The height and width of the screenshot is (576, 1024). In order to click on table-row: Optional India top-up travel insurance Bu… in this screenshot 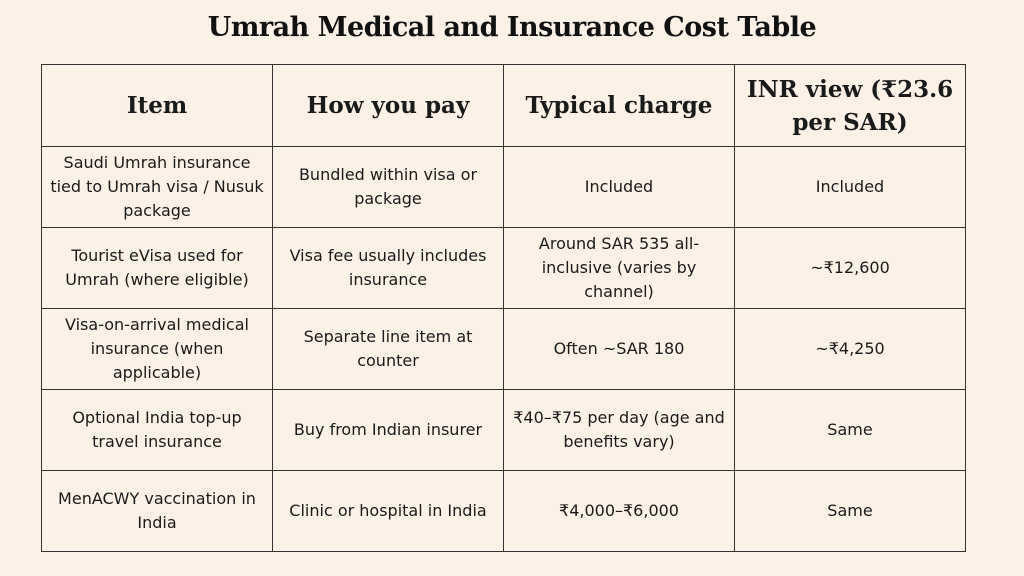, I will do `click(503, 430)`.